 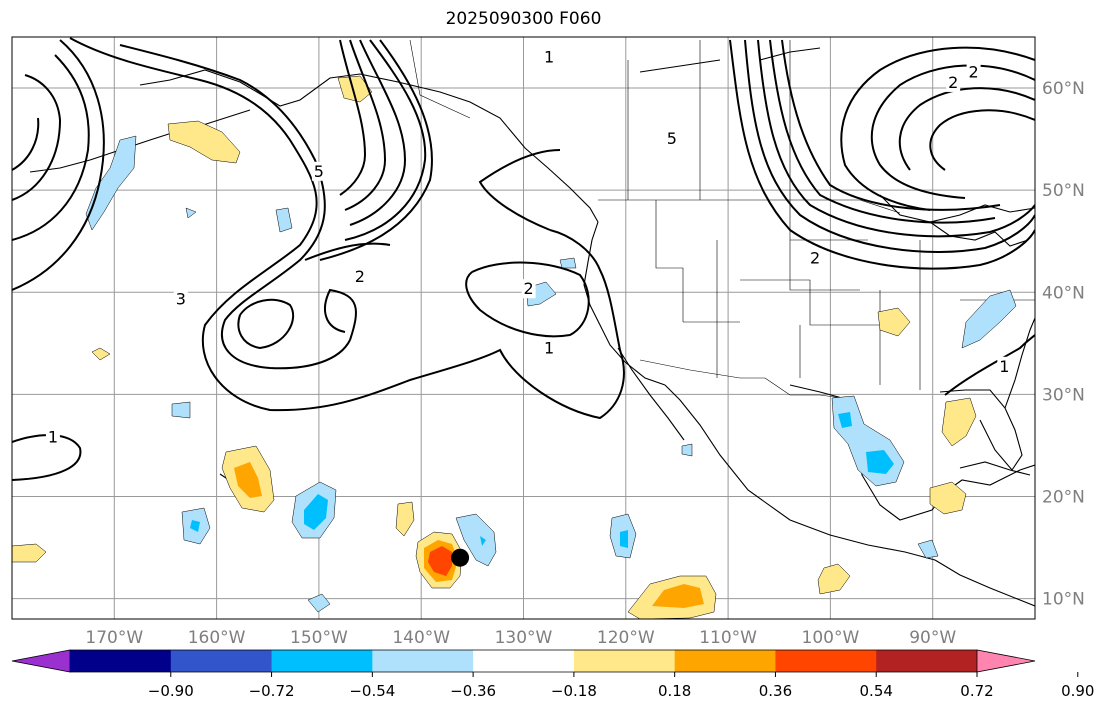 I want to click on longitude-label: 140°W, so click(x=421, y=638).